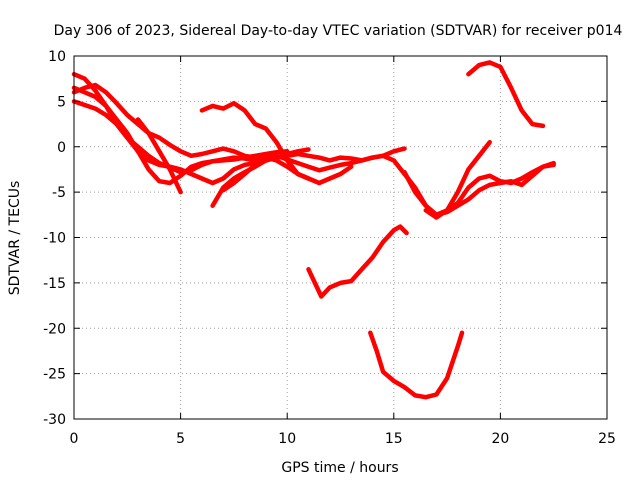 This screenshot has height=480, width=640. Describe the element at coordinates (500, 439) in the screenshot. I see `x-tick-label: 20` at that location.